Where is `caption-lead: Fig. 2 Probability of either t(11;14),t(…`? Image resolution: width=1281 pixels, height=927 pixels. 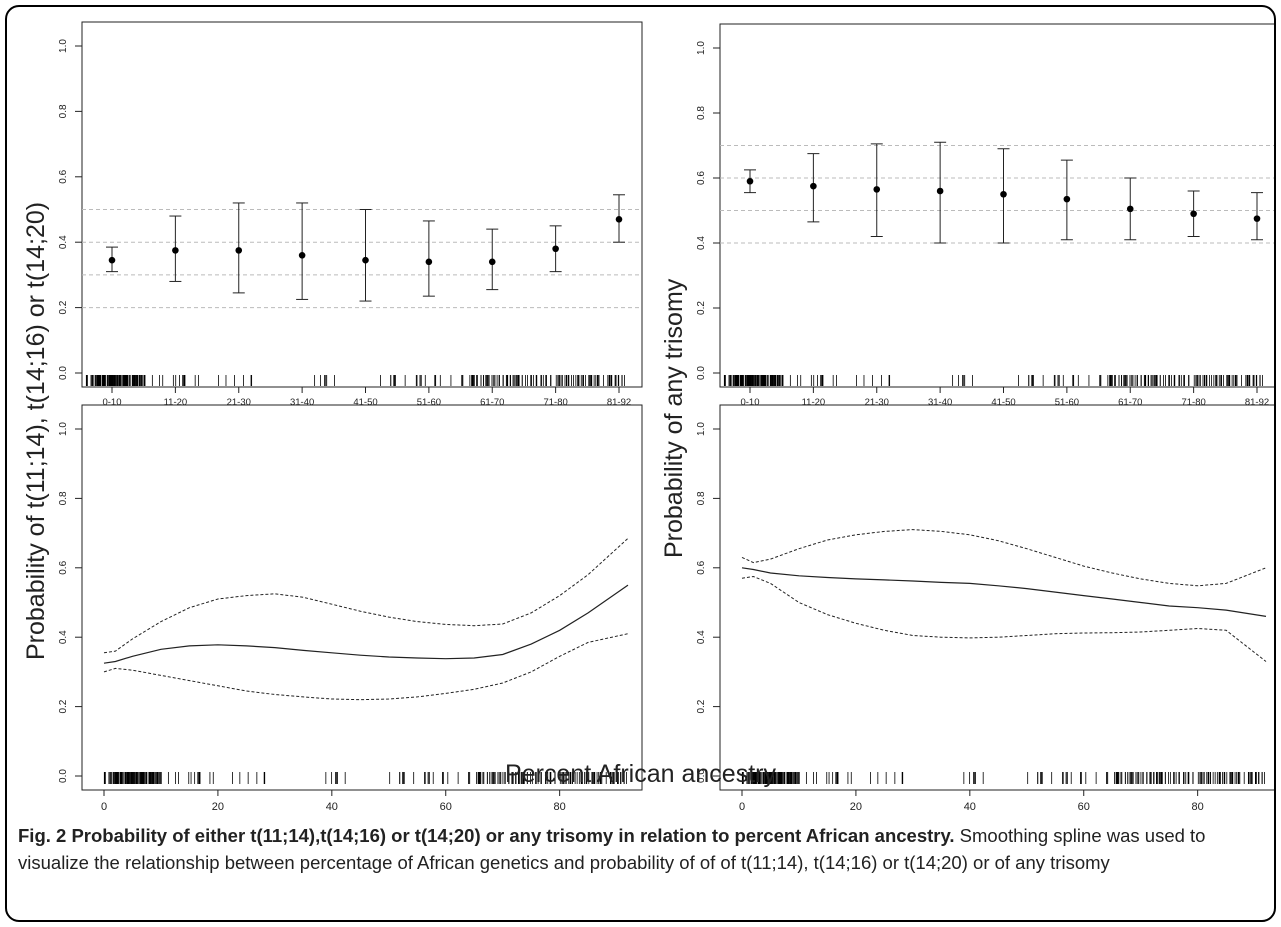
caption-lead: Fig. 2 Probability of either t(11;14),t(… is located at coordinates (486, 835).